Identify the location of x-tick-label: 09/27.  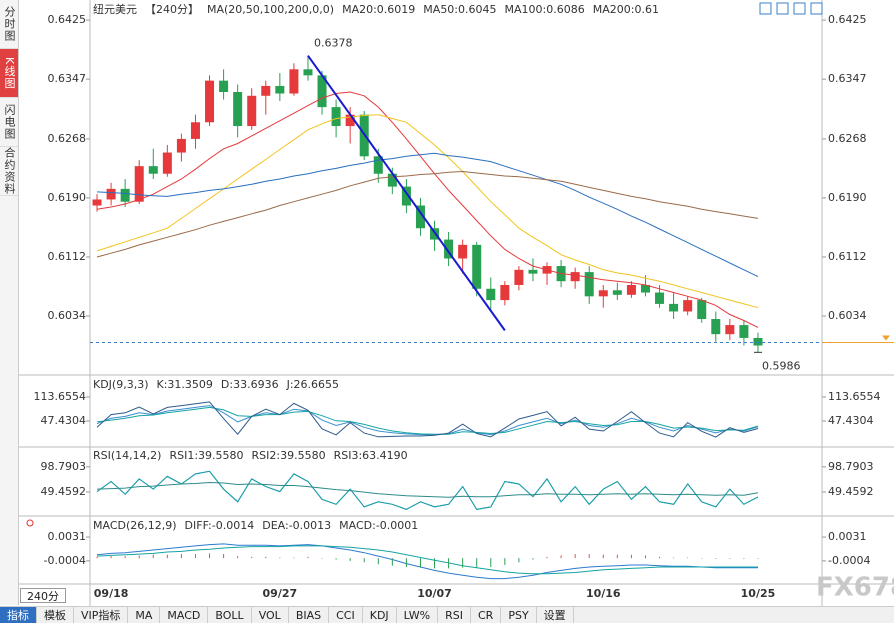
(280, 593).